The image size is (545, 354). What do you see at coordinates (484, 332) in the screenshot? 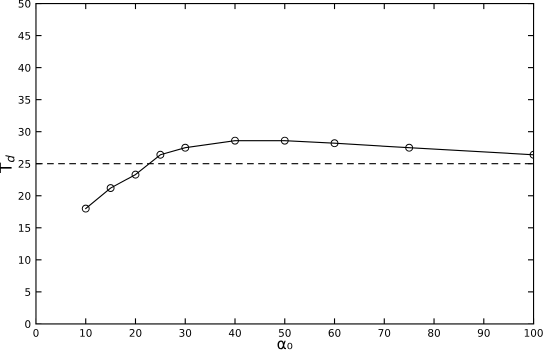
I see `x-tick-label: 90` at bounding box center [484, 332].